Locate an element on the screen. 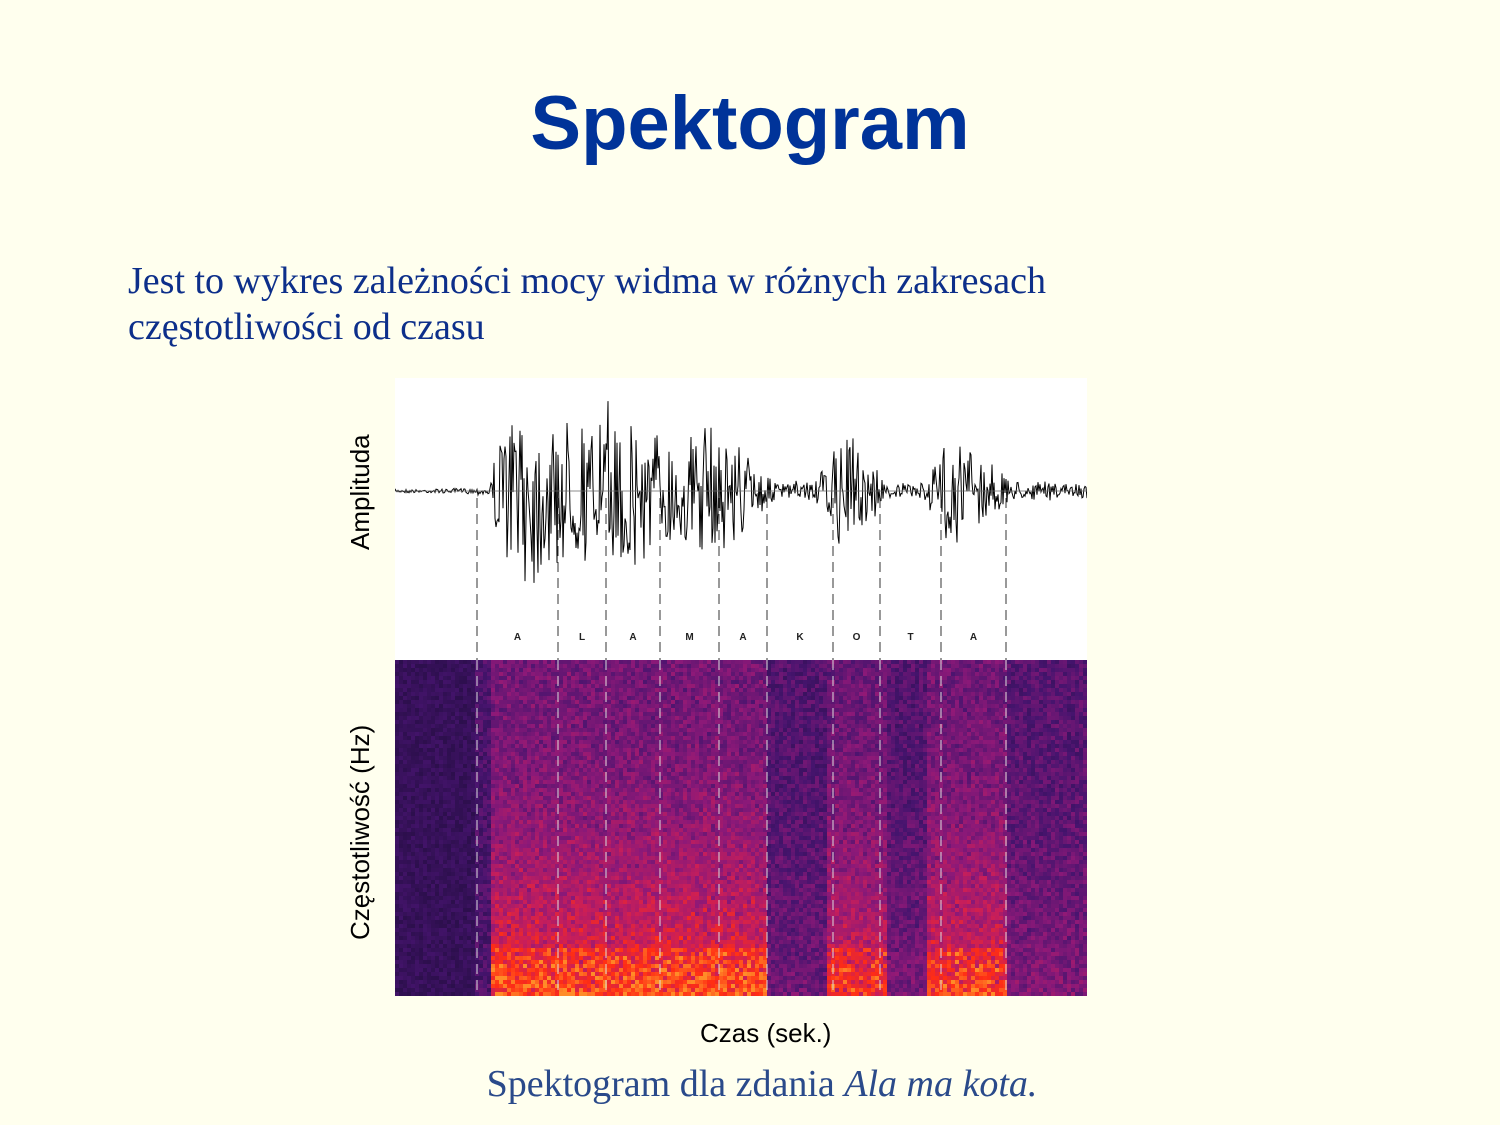  segment-label-8: A is located at coordinates (973, 637).